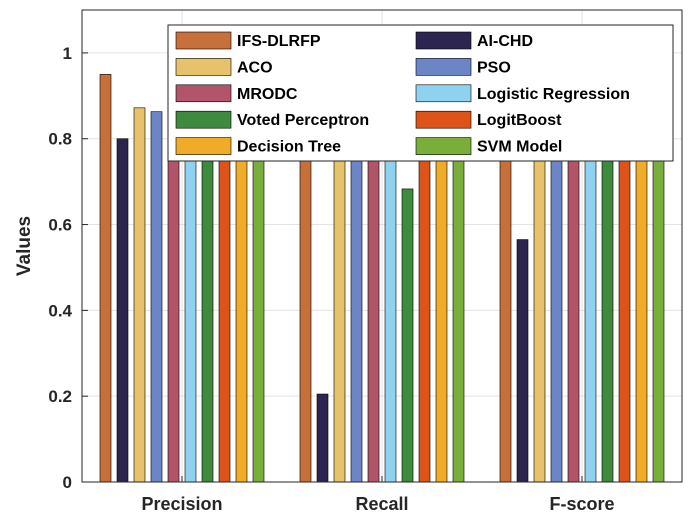  Describe the element at coordinates (60, 310) in the screenshot. I see `y-tick-label: 0.4` at that location.